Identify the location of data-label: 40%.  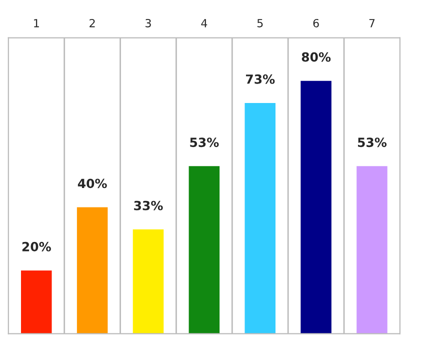
(92, 183).